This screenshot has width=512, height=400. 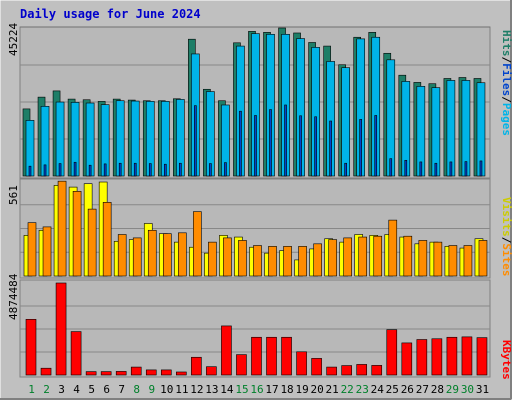 I want to click on svg-text: Hits/Files/Pages, so click(x=506, y=83).